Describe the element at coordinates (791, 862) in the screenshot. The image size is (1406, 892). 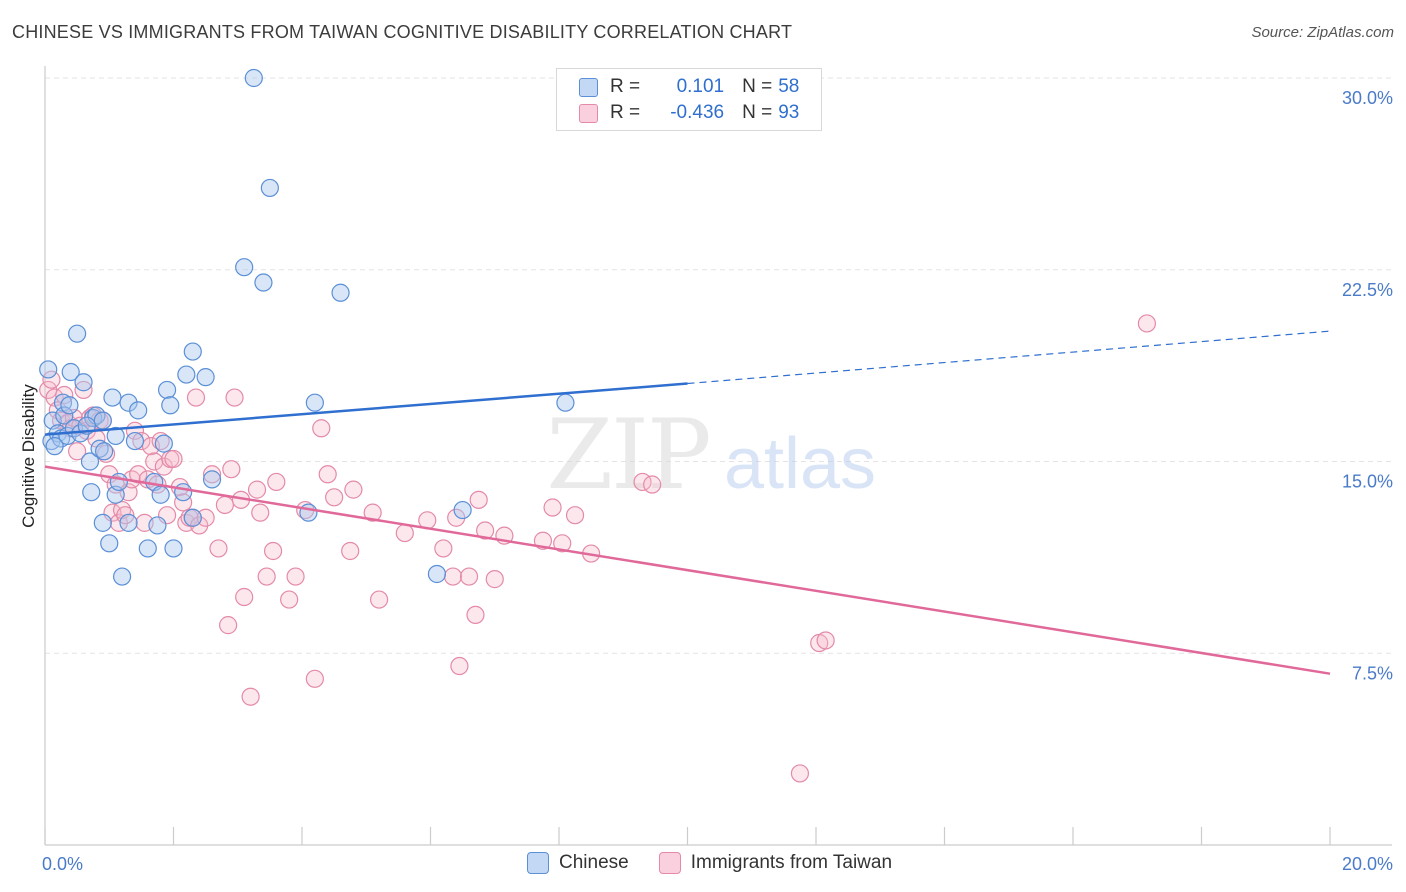
I see `series-name-taiwan: Immigrants from Taiwan` at that location.